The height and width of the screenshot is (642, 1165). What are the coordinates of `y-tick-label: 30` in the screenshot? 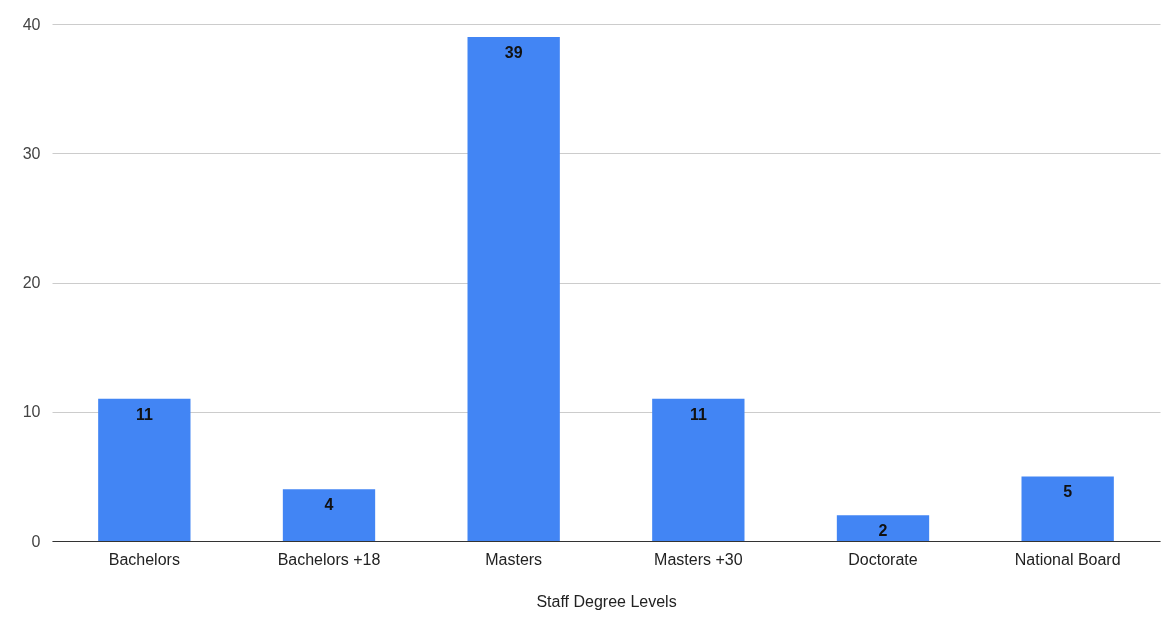 It's located at (31, 153).